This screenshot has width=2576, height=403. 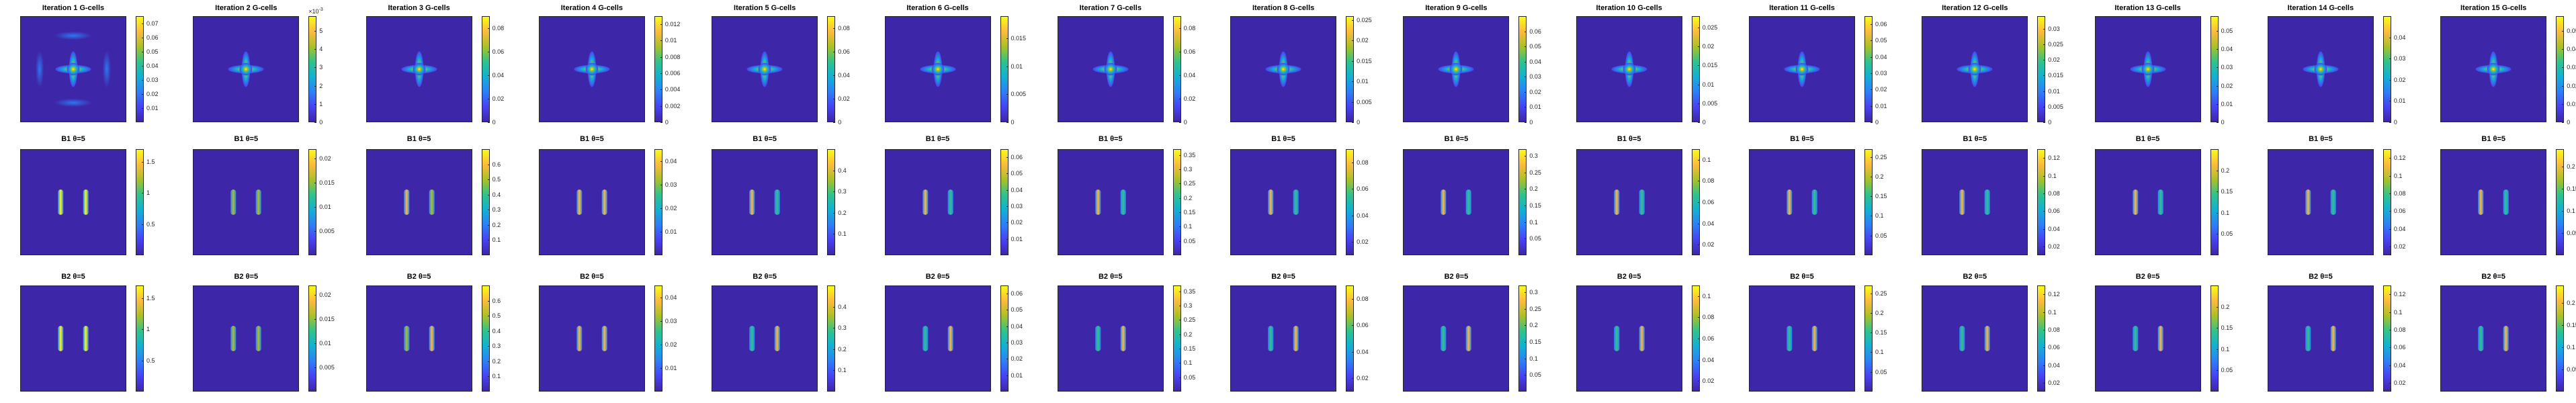 I want to click on colorbar-tick-label: 1, so click(x=321, y=103).